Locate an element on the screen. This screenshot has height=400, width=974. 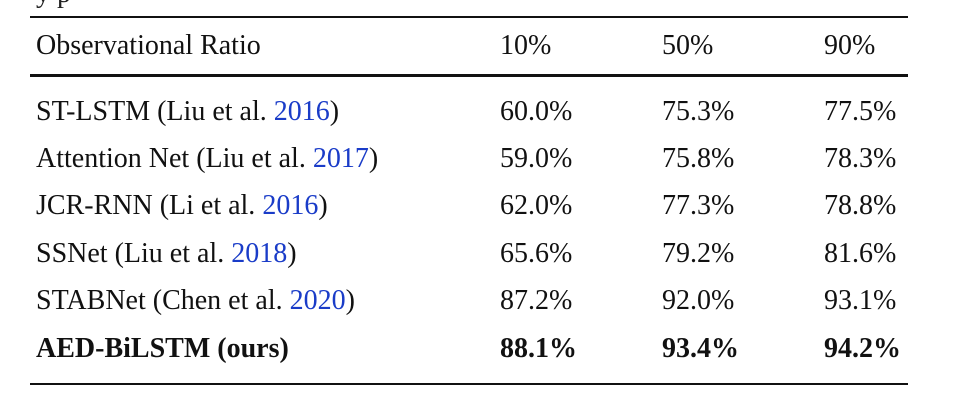
value-90: 78.3% is located at coordinates (860, 158).